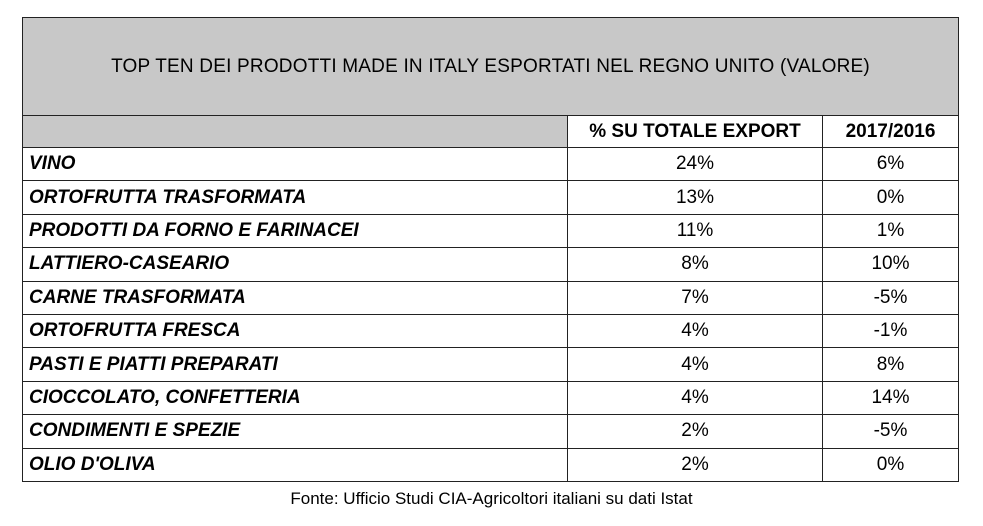 This screenshot has height=526, width=983. I want to click on product-name: ORTOFRUTTA FRESCA, so click(295, 331).